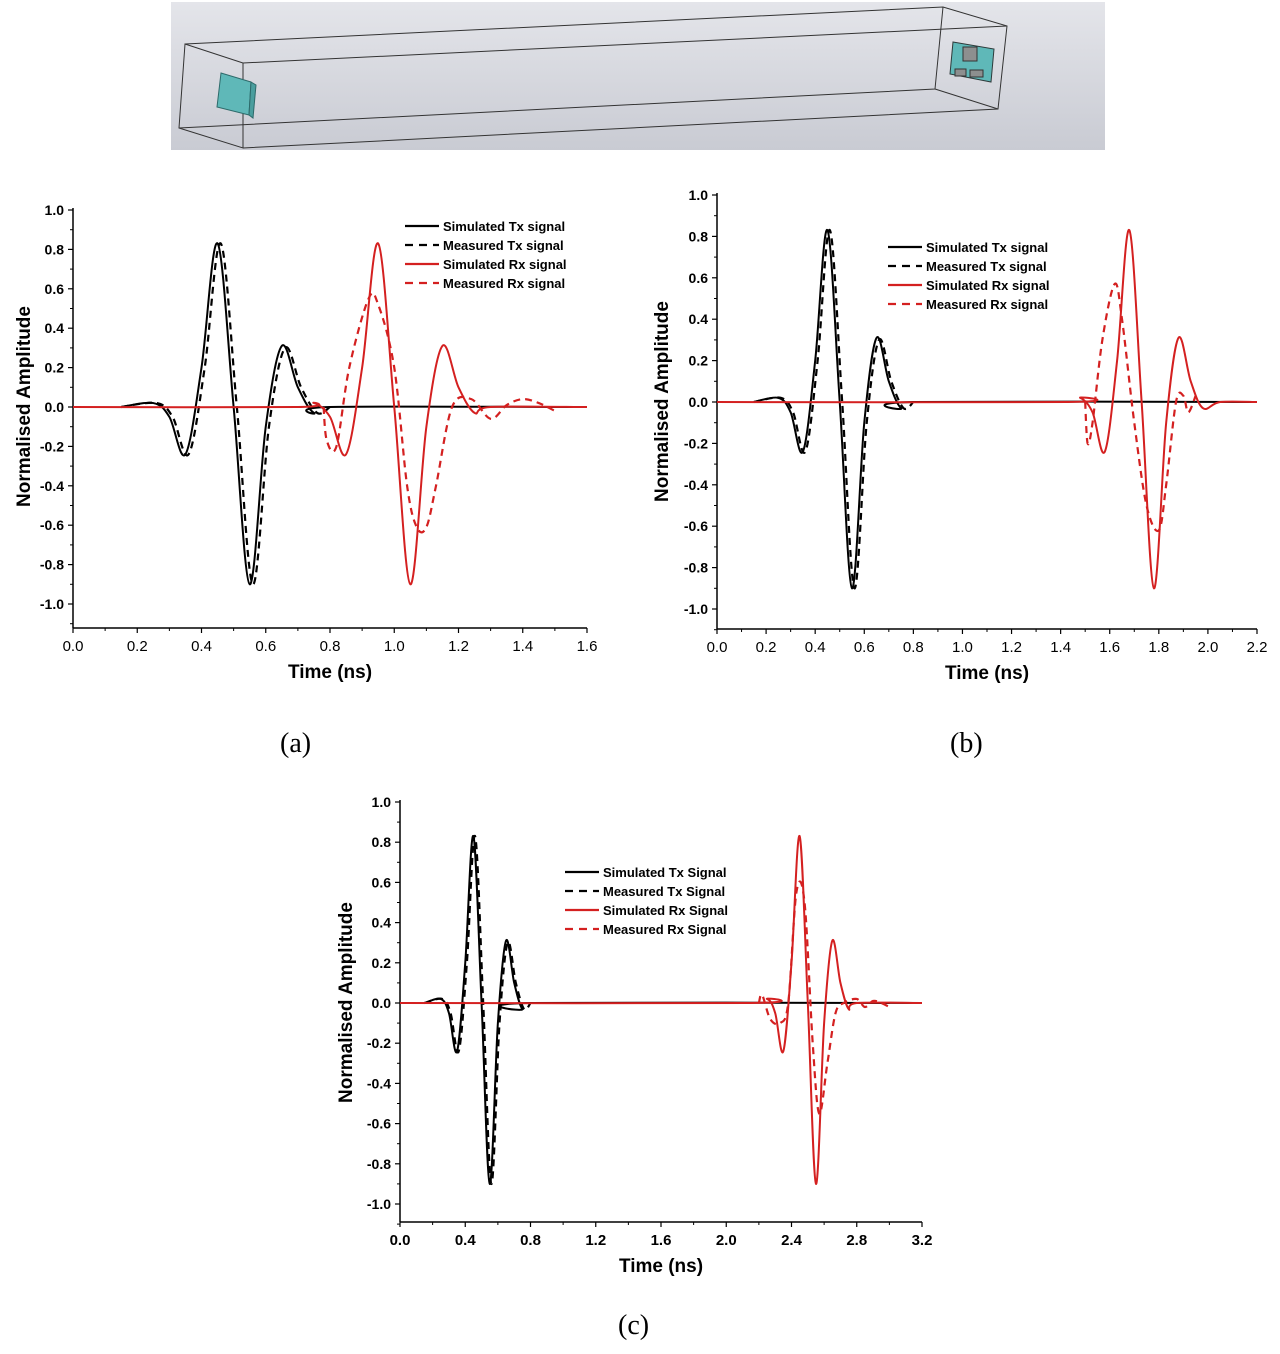 The image size is (1280, 1354). Describe the element at coordinates (664, 891) in the screenshot. I see `legend-label: Measured Tx Signal` at that location.